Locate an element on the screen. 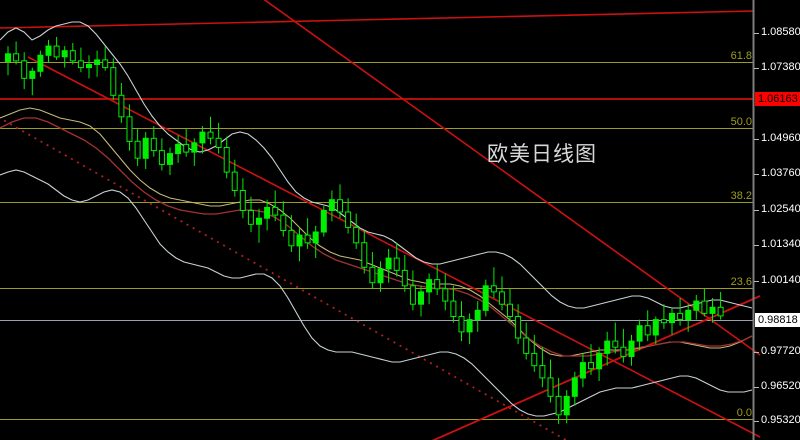 This screenshot has height=440, width=800. price-axis-label: 1.03760 is located at coordinates (780, 173).